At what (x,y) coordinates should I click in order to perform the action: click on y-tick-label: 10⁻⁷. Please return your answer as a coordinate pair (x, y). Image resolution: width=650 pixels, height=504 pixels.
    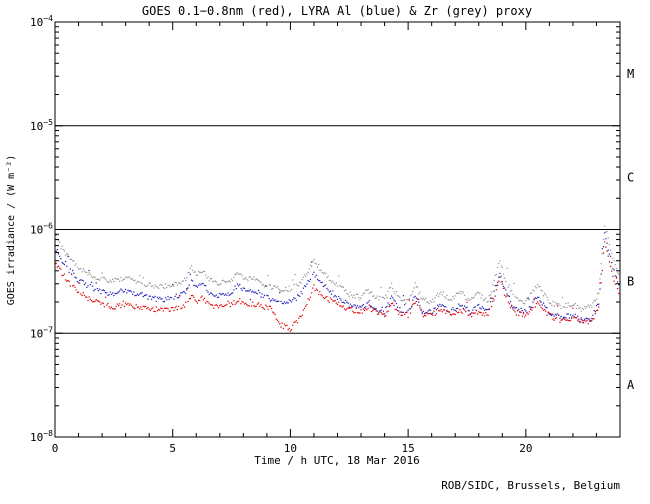
    Looking at the image, I should click on (41, 332).